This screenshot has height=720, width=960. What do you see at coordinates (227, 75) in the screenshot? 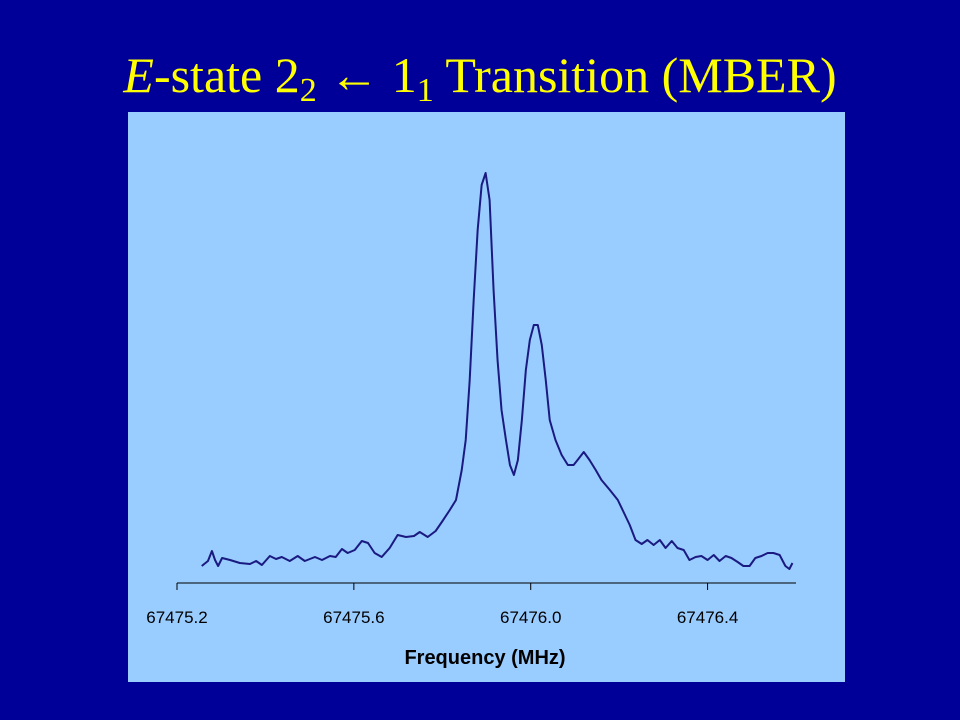
I see `title-part: -state 2` at bounding box center [227, 75].